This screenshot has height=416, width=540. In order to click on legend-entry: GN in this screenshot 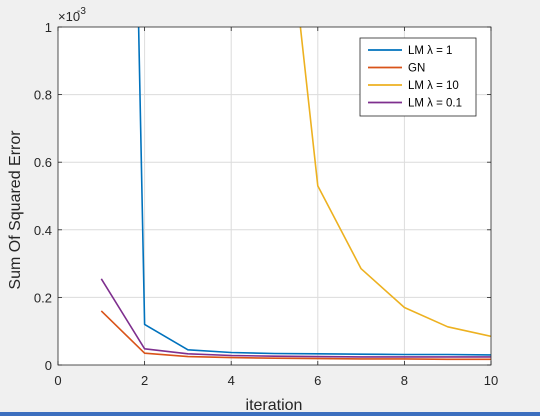, I will do `click(416, 69)`.